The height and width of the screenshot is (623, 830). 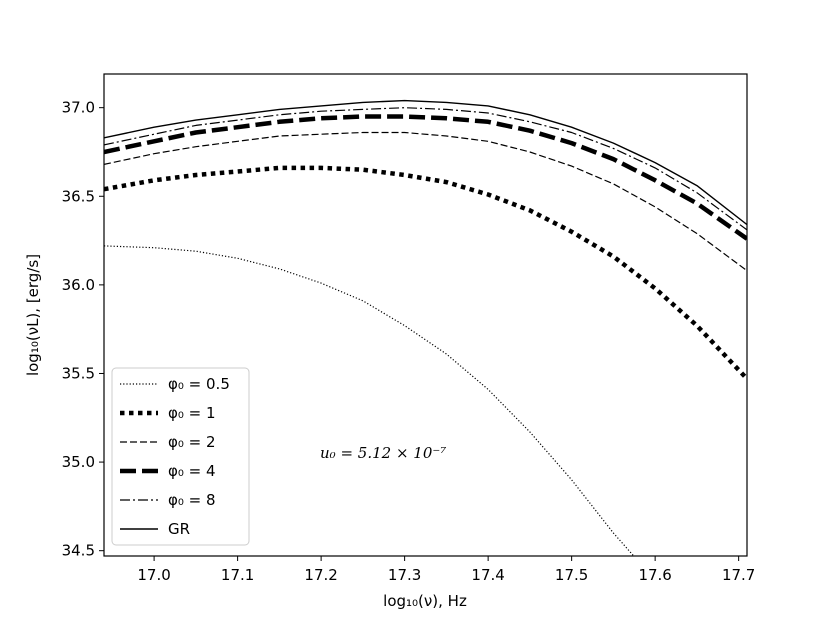 What do you see at coordinates (446, 570) in the screenshot?
I see `x-axis-ticks: 17.0 17.1 17.2 17.3 17.4 17.5 17.6 17.7` at bounding box center [446, 570].